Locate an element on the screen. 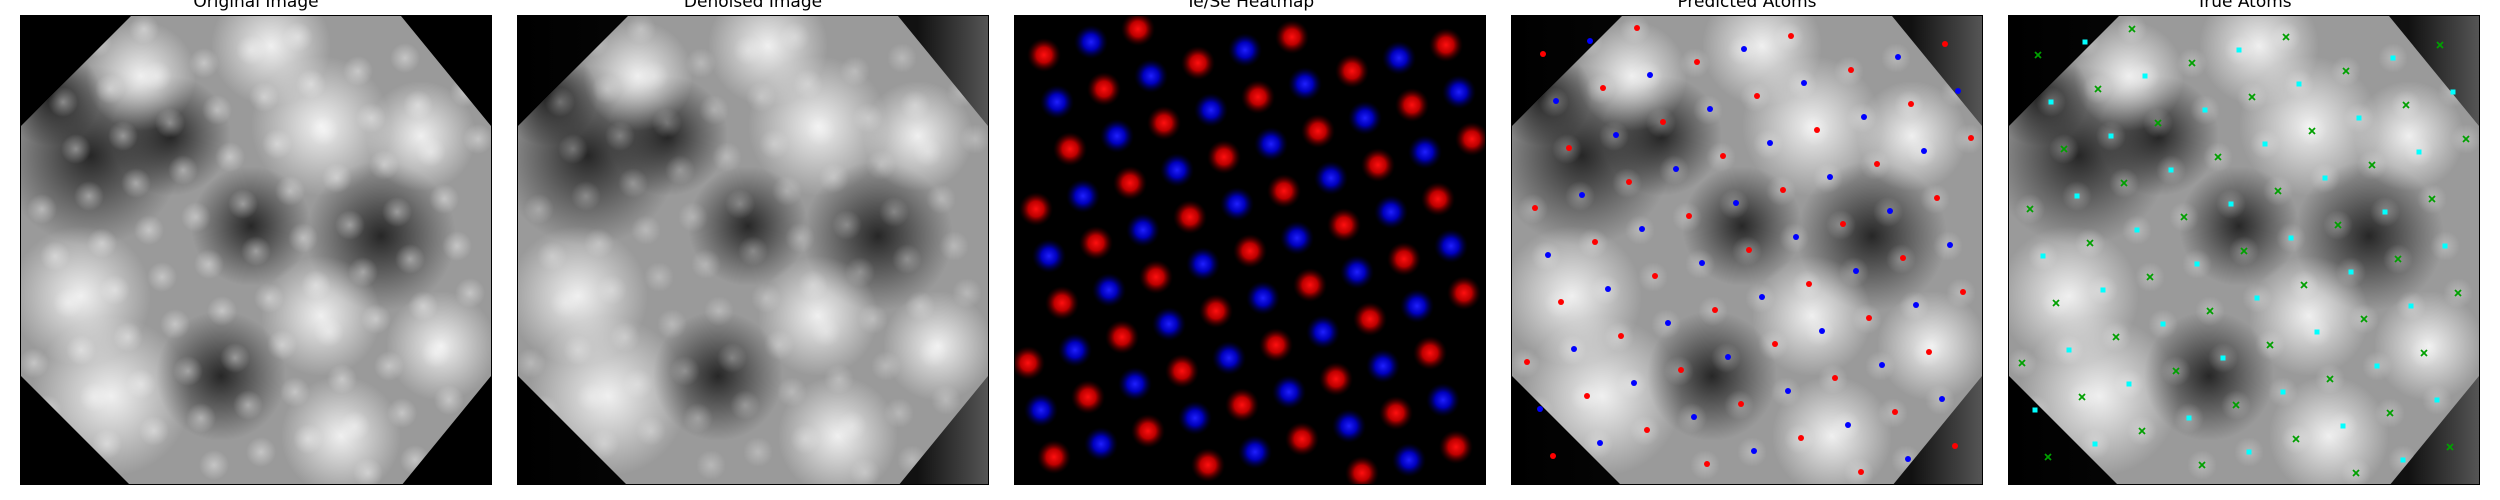  panel-title: Original Image is located at coordinates (256, 6).